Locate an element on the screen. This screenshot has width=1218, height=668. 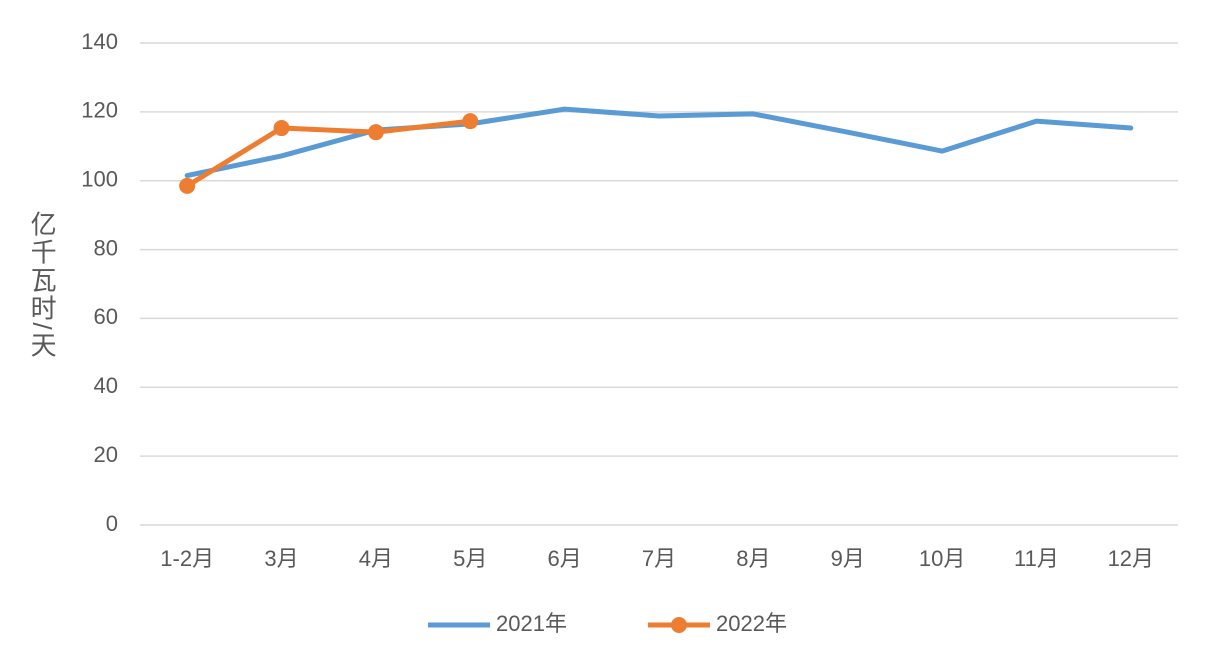
x-tick-label: 3月 is located at coordinates (281, 558).